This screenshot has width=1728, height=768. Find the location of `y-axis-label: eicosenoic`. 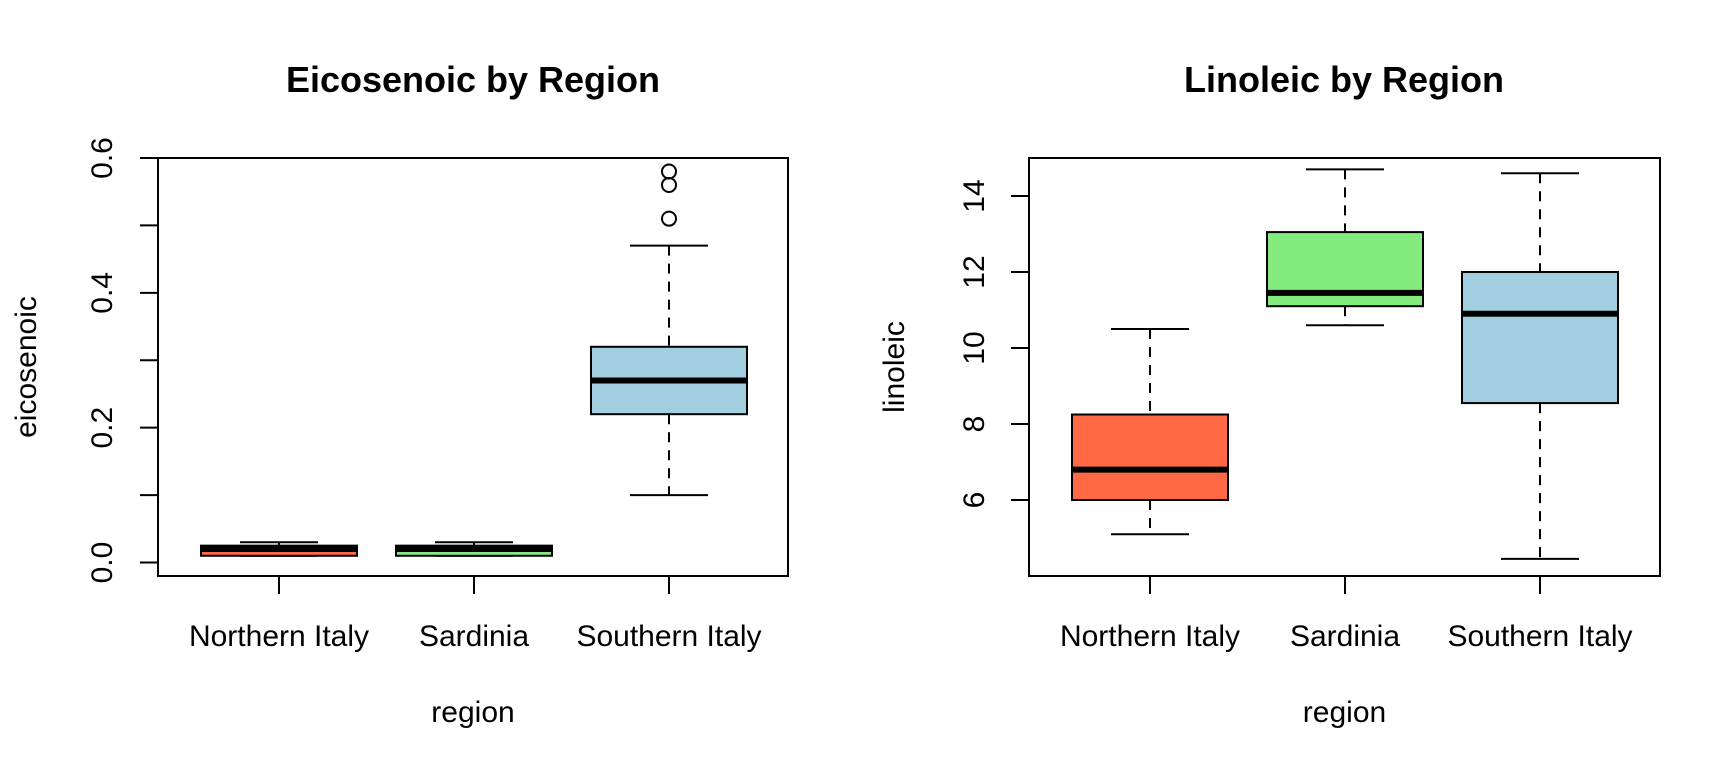

y-axis-label: eicosenoic is located at coordinates (26, 367).